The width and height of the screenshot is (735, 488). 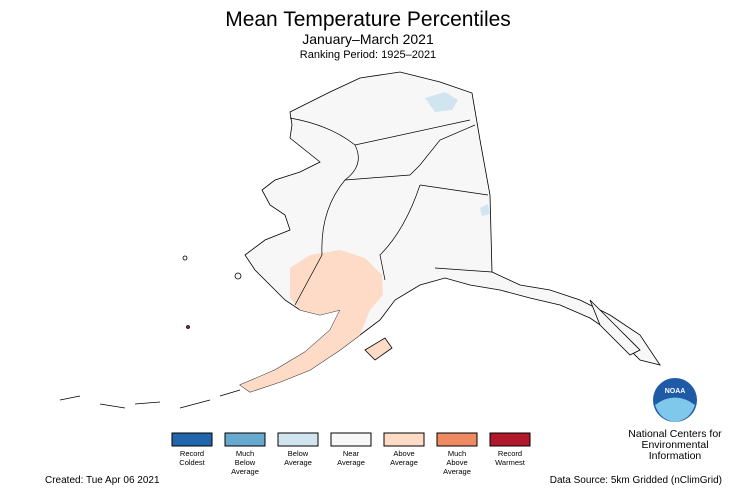 What do you see at coordinates (102, 480) in the screenshot?
I see `created: Created: Tue Apr 06 2021` at bounding box center [102, 480].